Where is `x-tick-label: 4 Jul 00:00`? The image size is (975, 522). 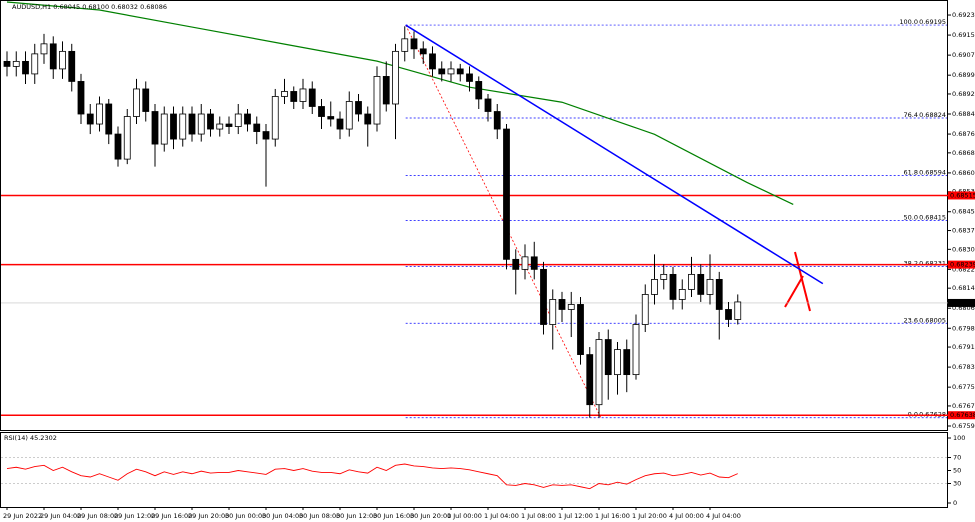 x-tick-label: 4 Jul 00:00 is located at coordinates (686, 516).